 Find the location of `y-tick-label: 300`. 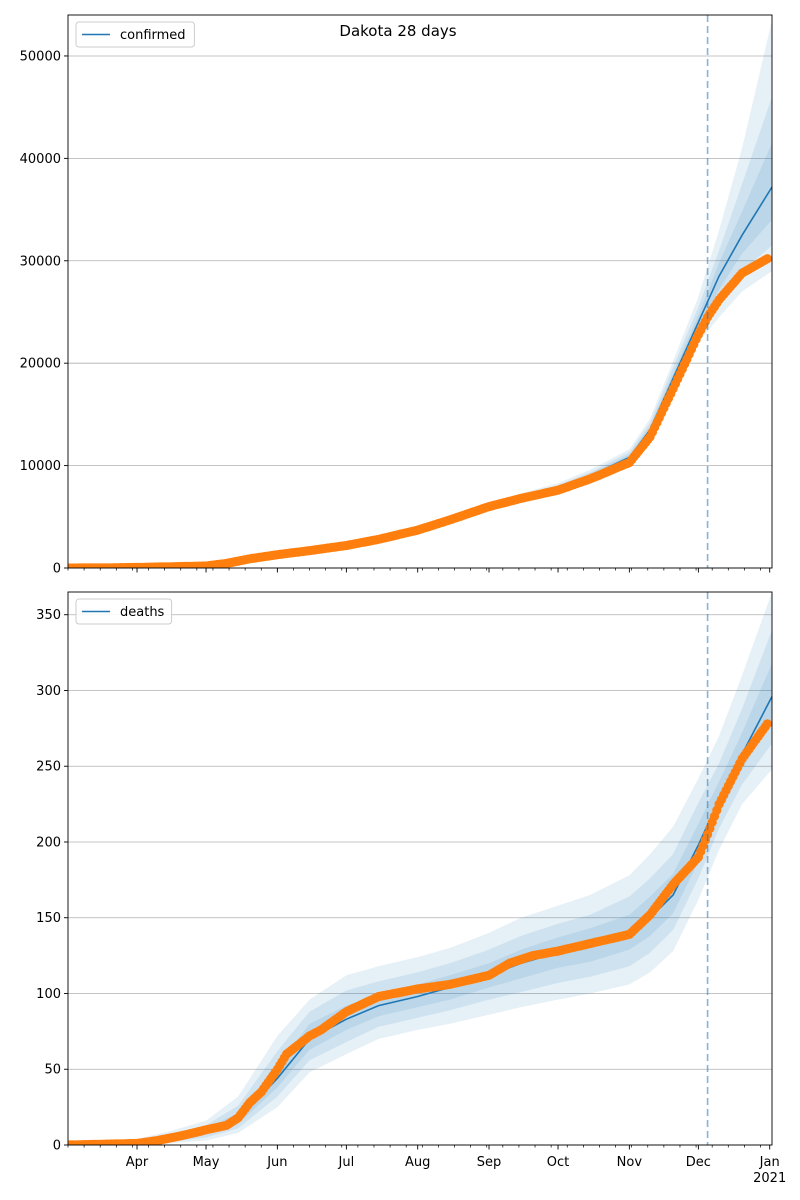

y-tick-label: 300 is located at coordinates (48, 691).